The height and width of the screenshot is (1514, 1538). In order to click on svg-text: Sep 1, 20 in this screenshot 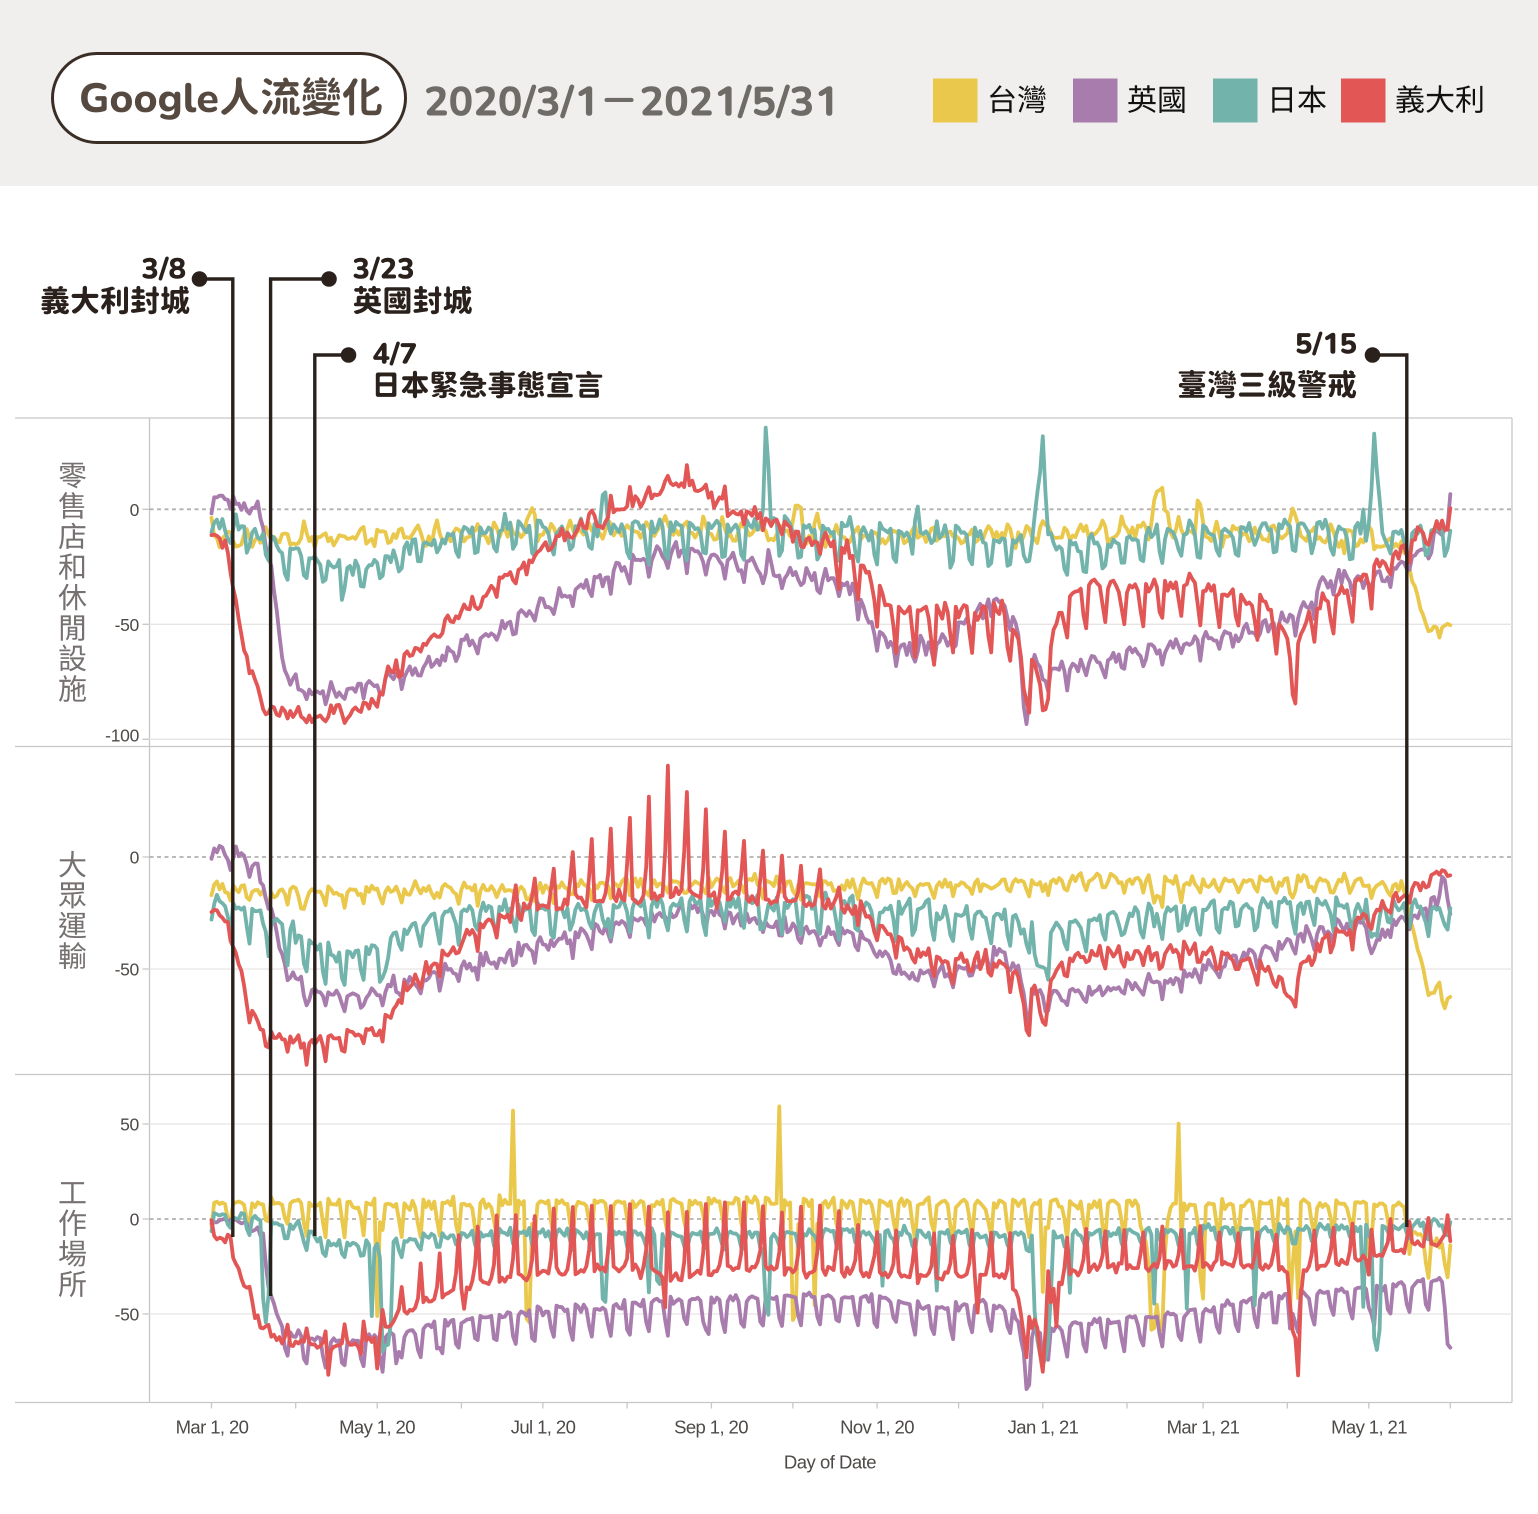, I will do `click(711, 1427)`.